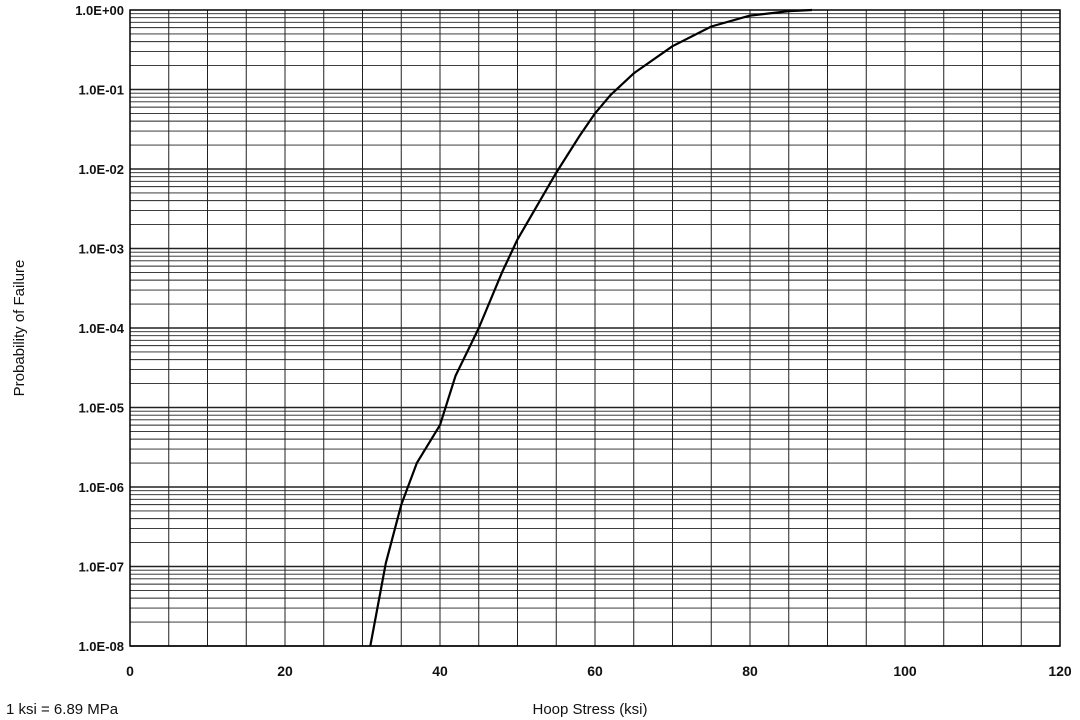  What do you see at coordinates (101, 249) in the screenshot?
I see `y-tick-label: 1.0E-03` at bounding box center [101, 249].